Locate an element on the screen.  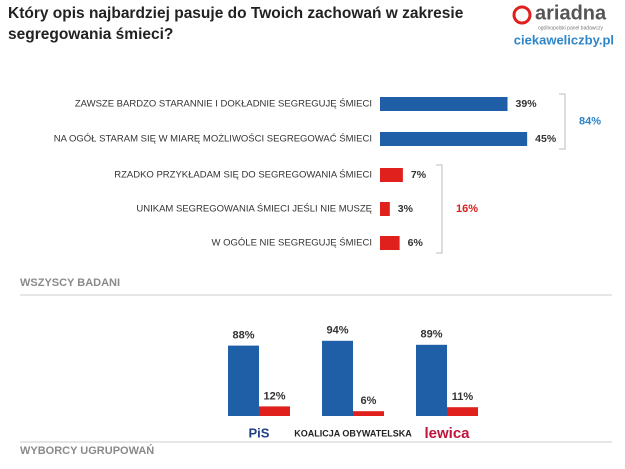
party-label: lewica is located at coordinates (447, 433).